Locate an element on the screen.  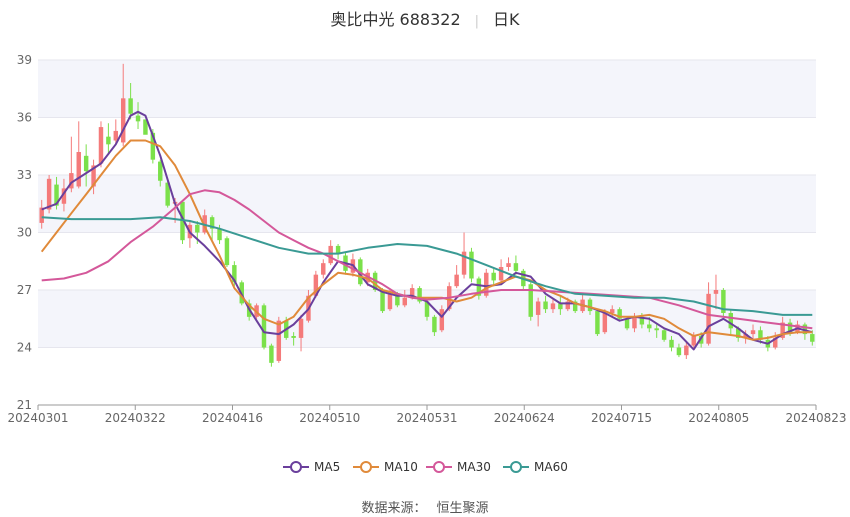
y-tick-label: 27 is located at coordinates (24, 290).